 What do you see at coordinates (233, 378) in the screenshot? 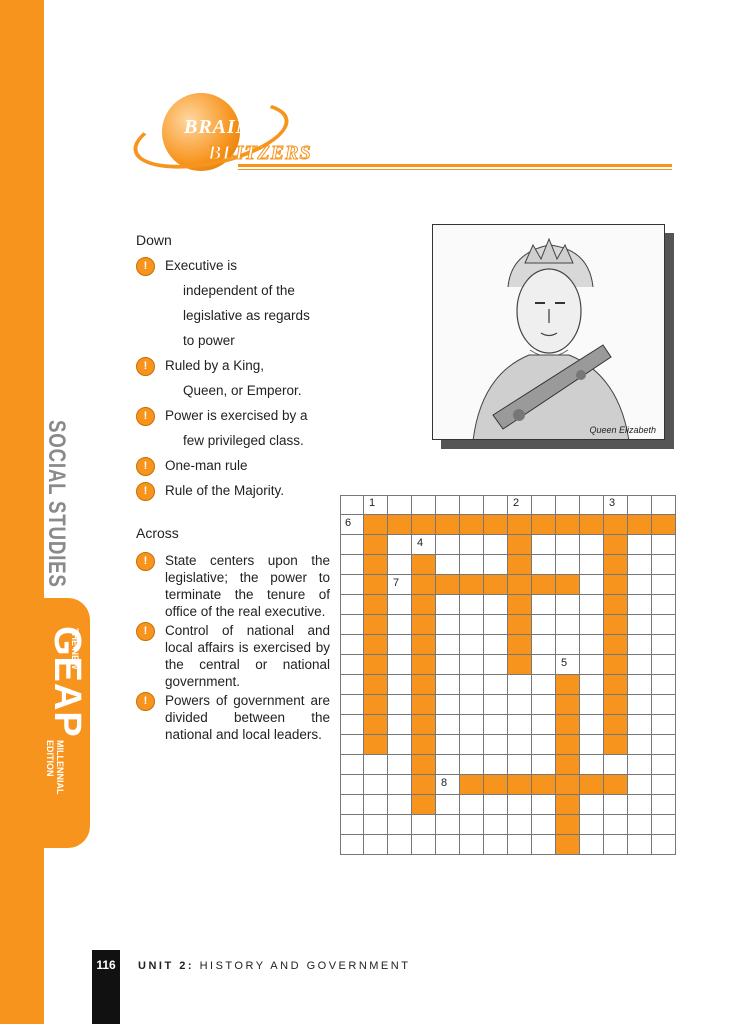
I see `down-clue: ! Ruled by a King, Queen, or Emperor.` at bounding box center [233, 378].